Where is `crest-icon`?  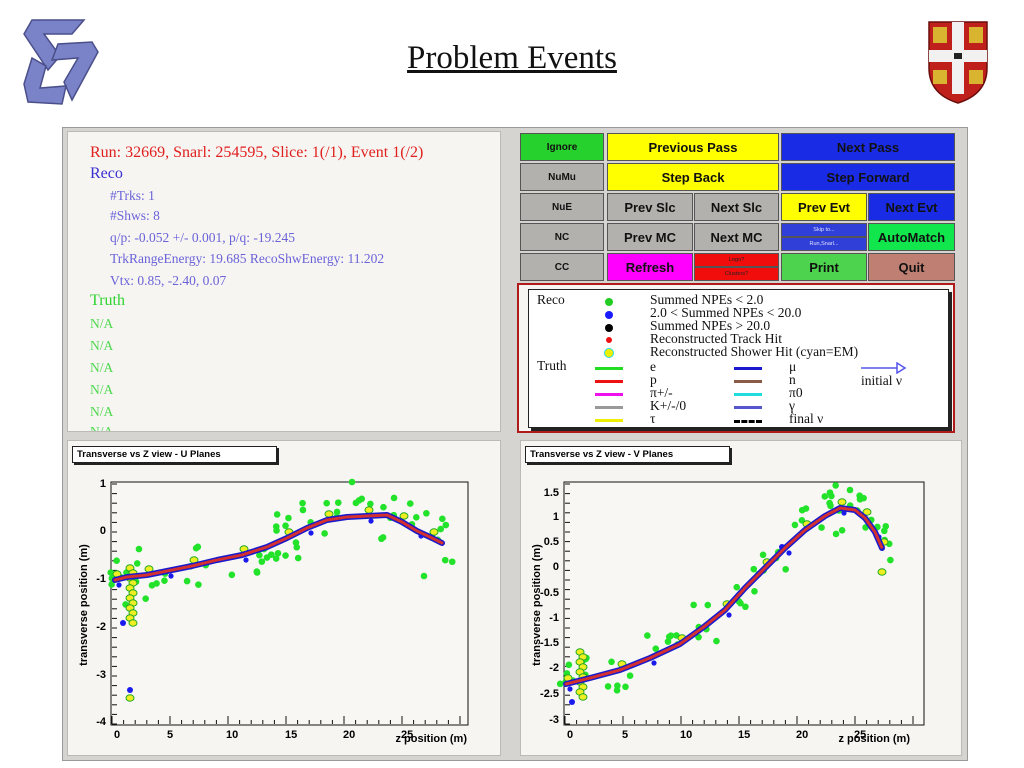 crest-icon is located at coordinates (958, 62).